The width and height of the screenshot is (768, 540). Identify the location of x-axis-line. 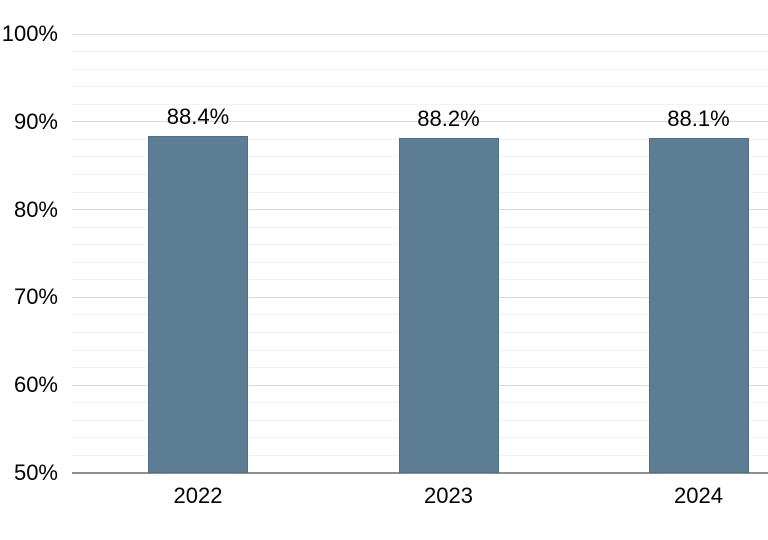
(420, 473).